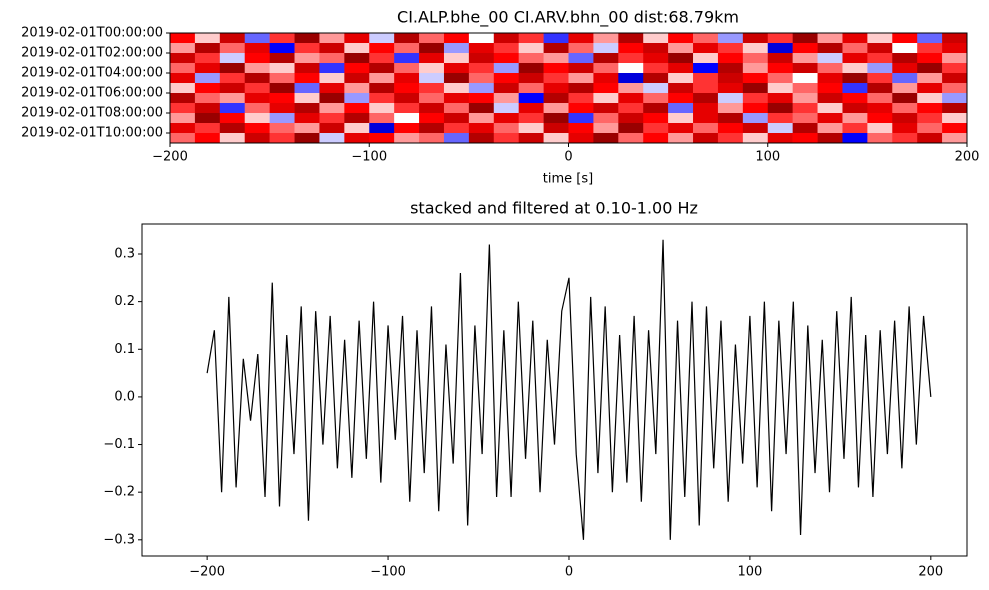 The width and height of the screenshot is (989, 590). I want to click on y-tick-label: −0.1, so click(119, 444).